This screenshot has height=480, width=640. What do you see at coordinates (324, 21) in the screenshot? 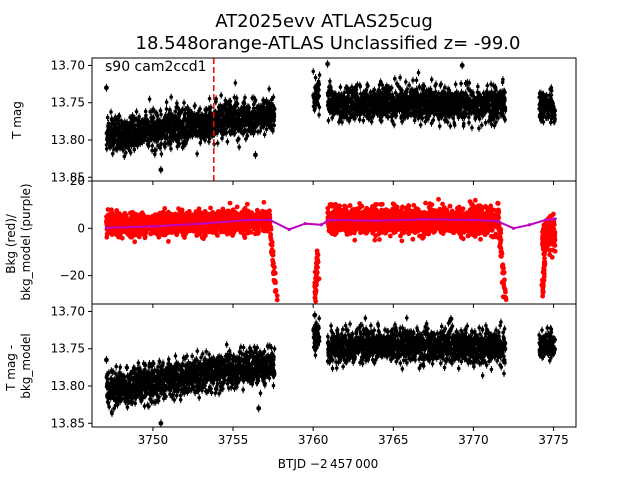
I see `chart-title-line1: AT2025evv ATLAS25cug` at bounding box center [324, 21].